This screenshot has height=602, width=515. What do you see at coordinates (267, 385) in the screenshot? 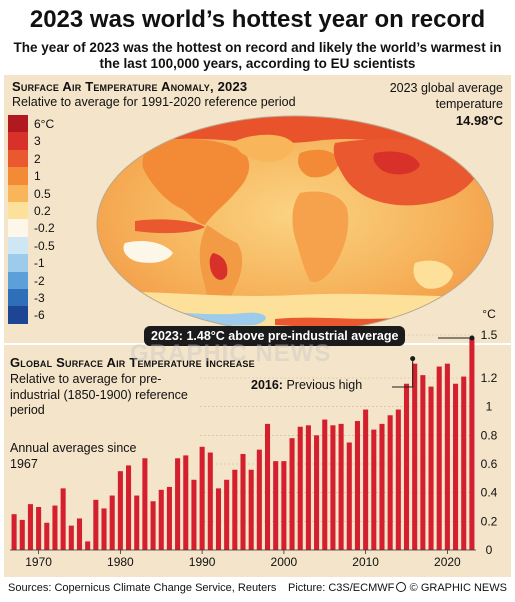
I see `callout-2016-year: 2016:` at bounding box center [267, 385].